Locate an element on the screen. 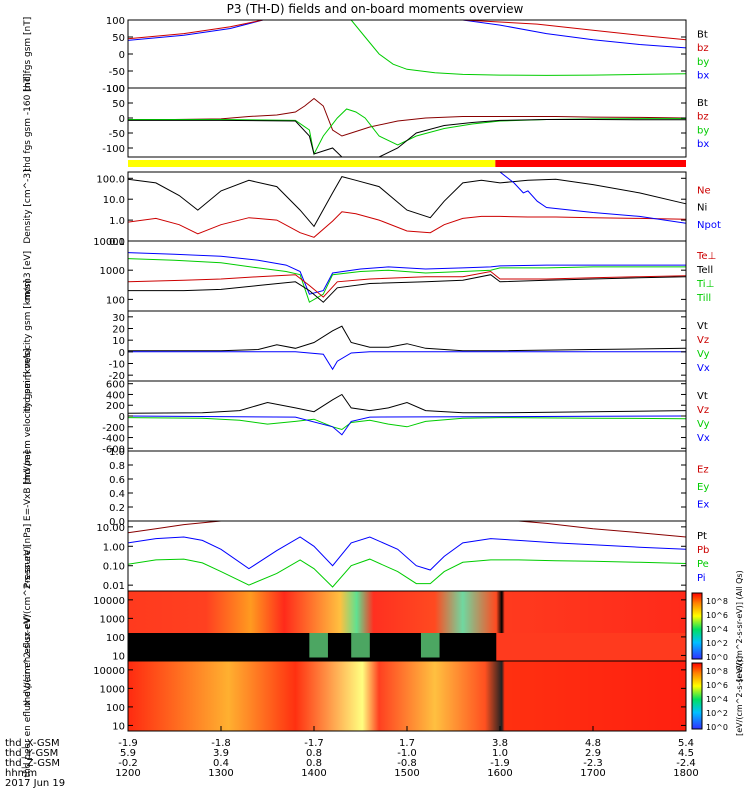  legend-Npot: Npot is located at coordinates (709, 225).